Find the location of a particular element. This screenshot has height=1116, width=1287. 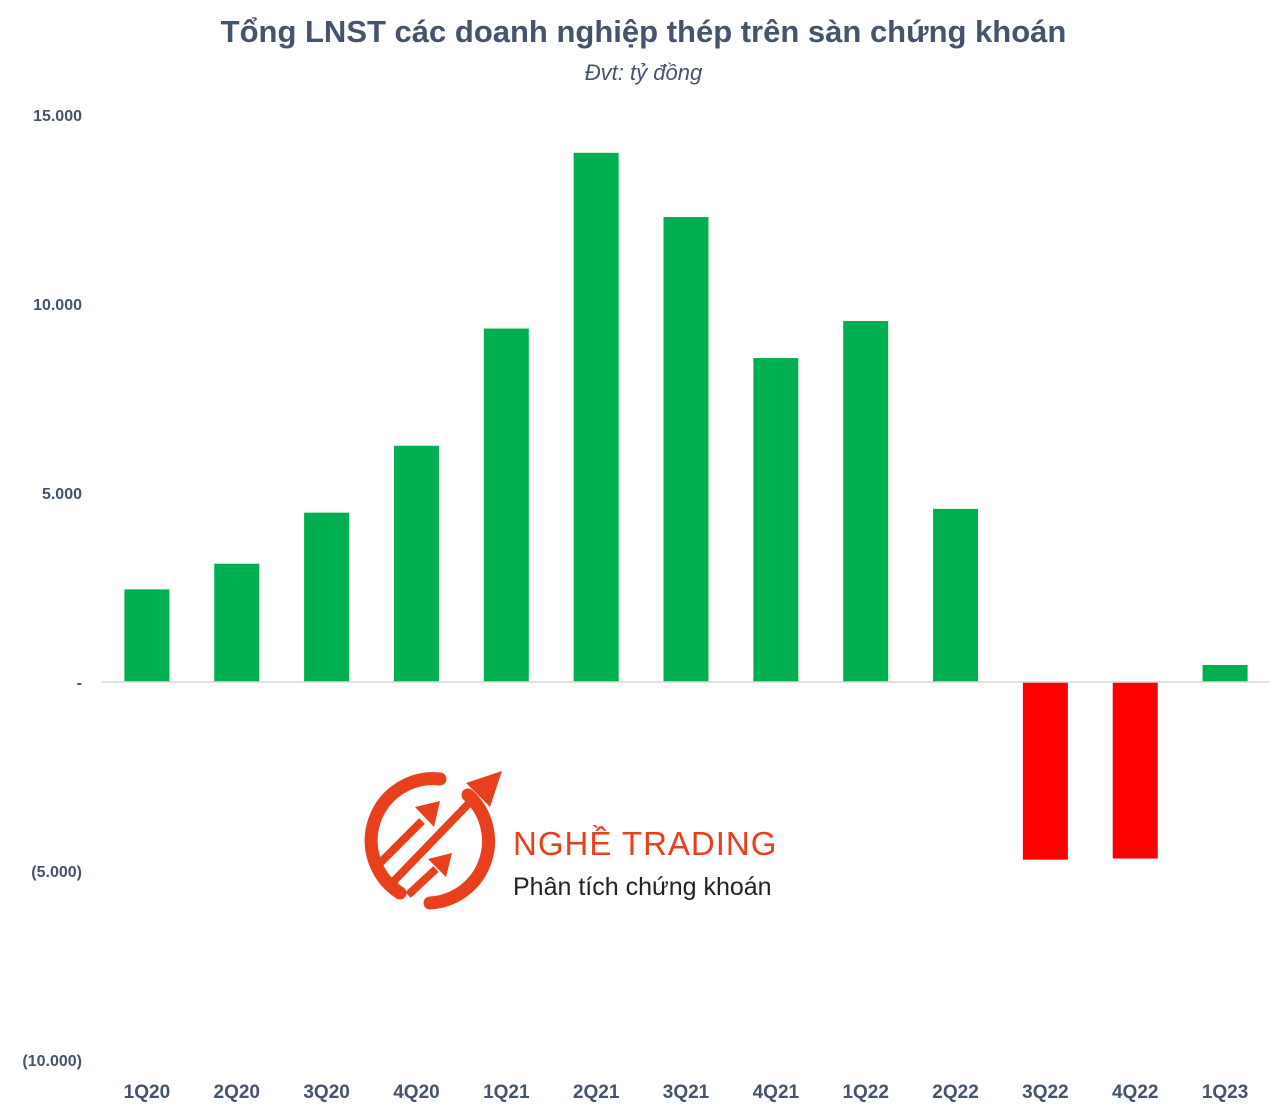

rising-arrows-circle-icon is located at coordinates (433, 840).